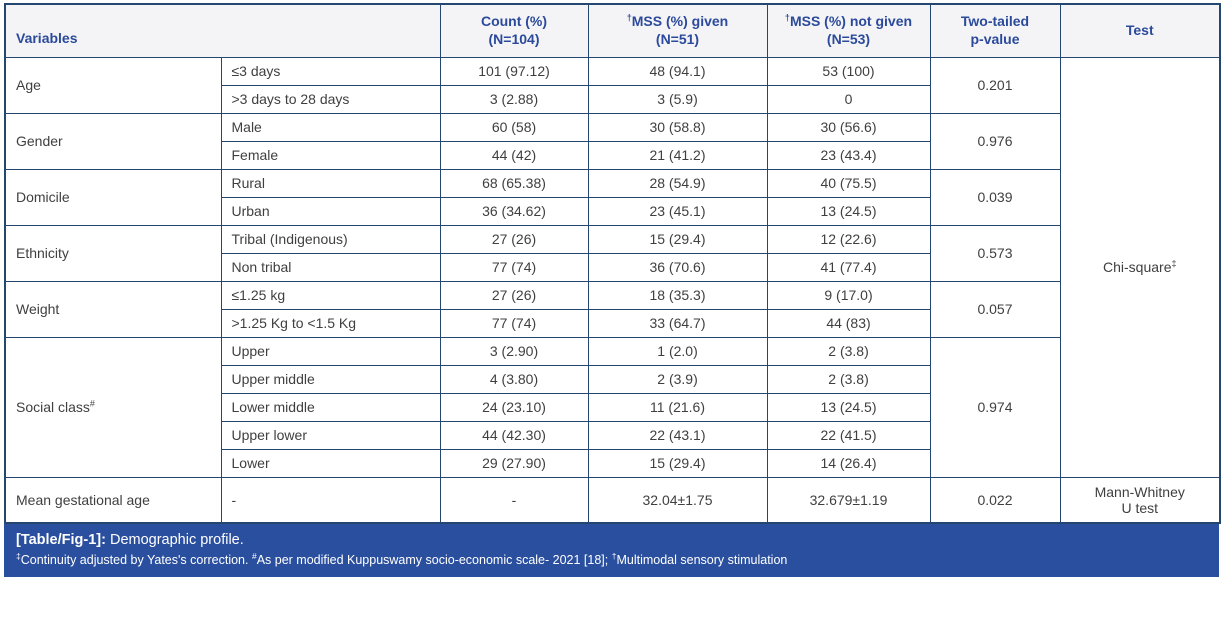  I want to click on mss-given-cell: 11 (21.6), so click(677, 407).